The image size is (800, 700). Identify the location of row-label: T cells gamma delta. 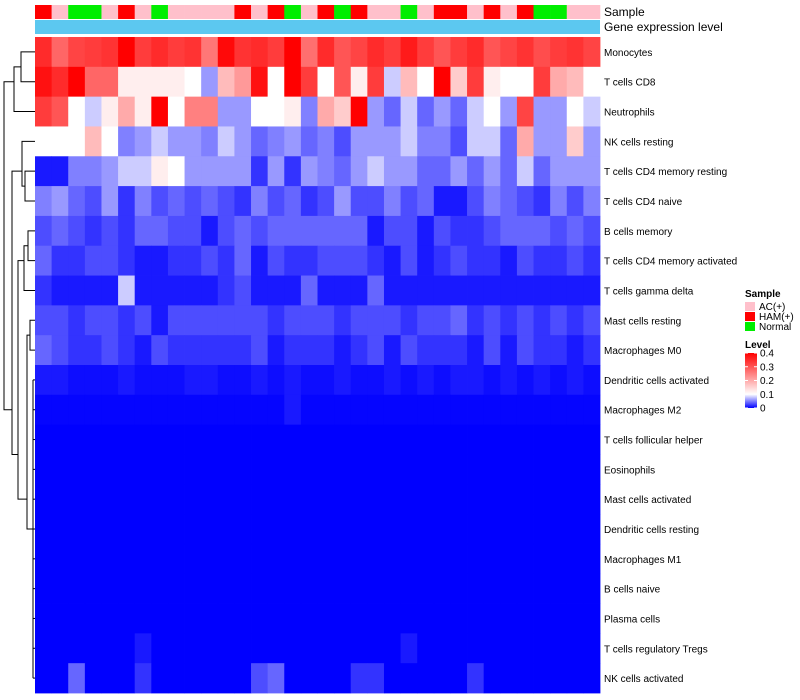
(649, 291).